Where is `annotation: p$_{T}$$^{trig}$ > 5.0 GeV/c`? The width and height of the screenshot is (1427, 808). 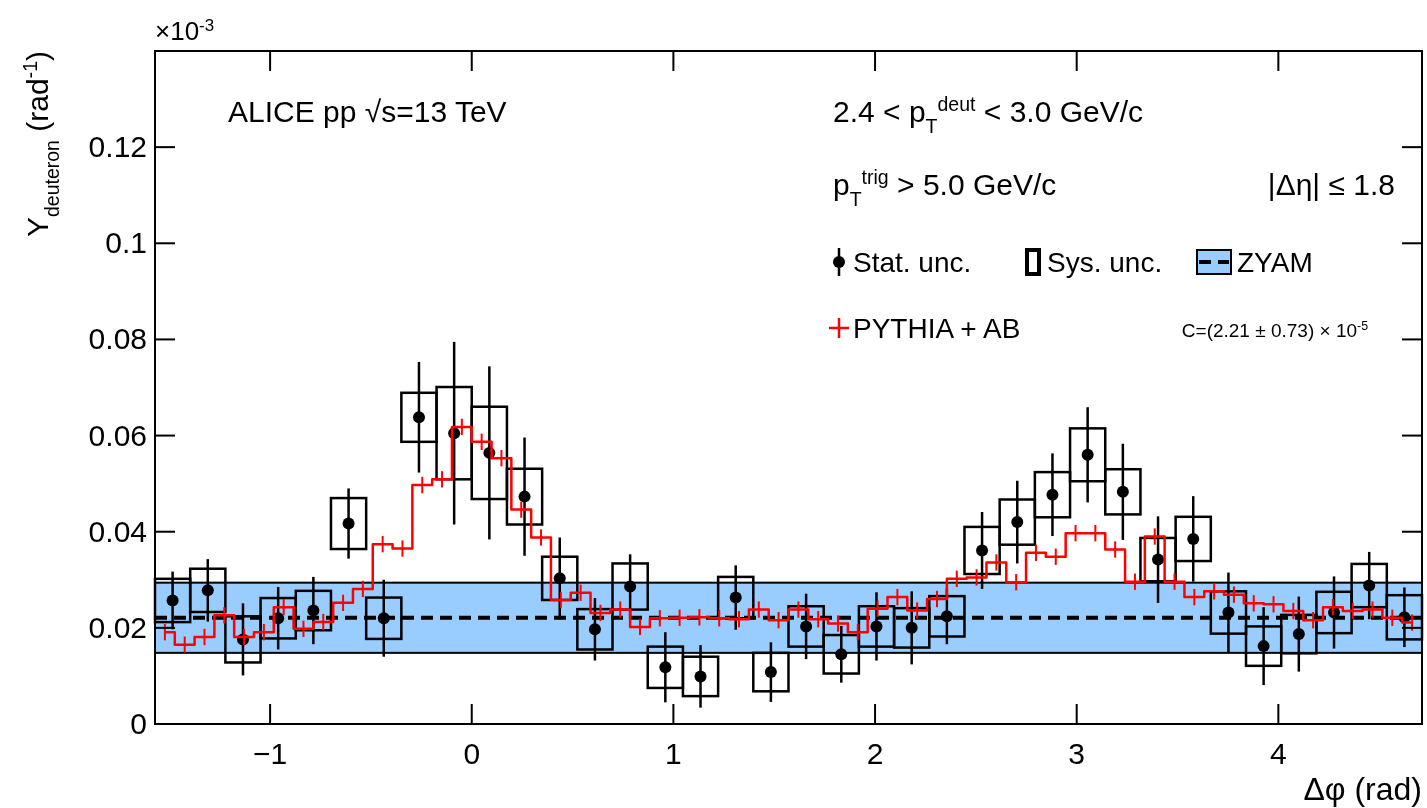 annotation: p$_{T}$$^{trig}$ > 5.0 GeV/c is located at coordinates (945, 188).